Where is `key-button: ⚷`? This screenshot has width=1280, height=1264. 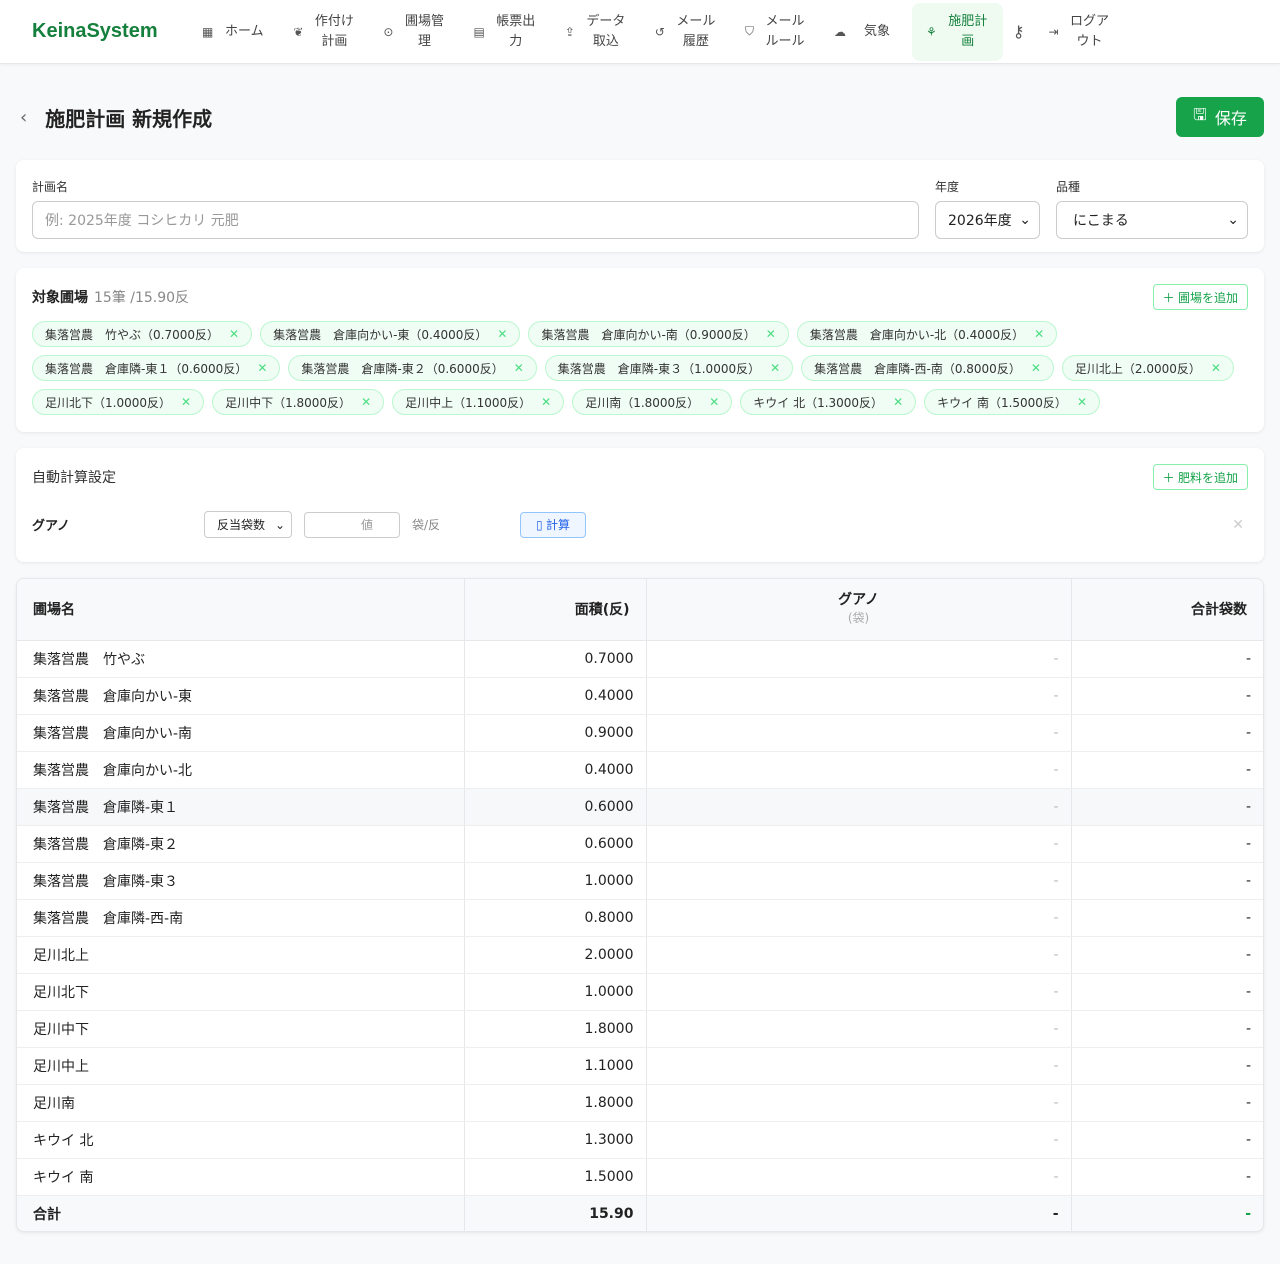
key-button: ⚷ is located at coordinates (1019, 32).